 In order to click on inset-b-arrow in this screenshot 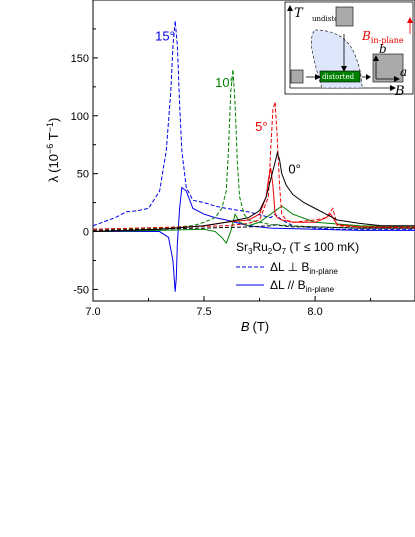, I will do `click(393, 88)`.